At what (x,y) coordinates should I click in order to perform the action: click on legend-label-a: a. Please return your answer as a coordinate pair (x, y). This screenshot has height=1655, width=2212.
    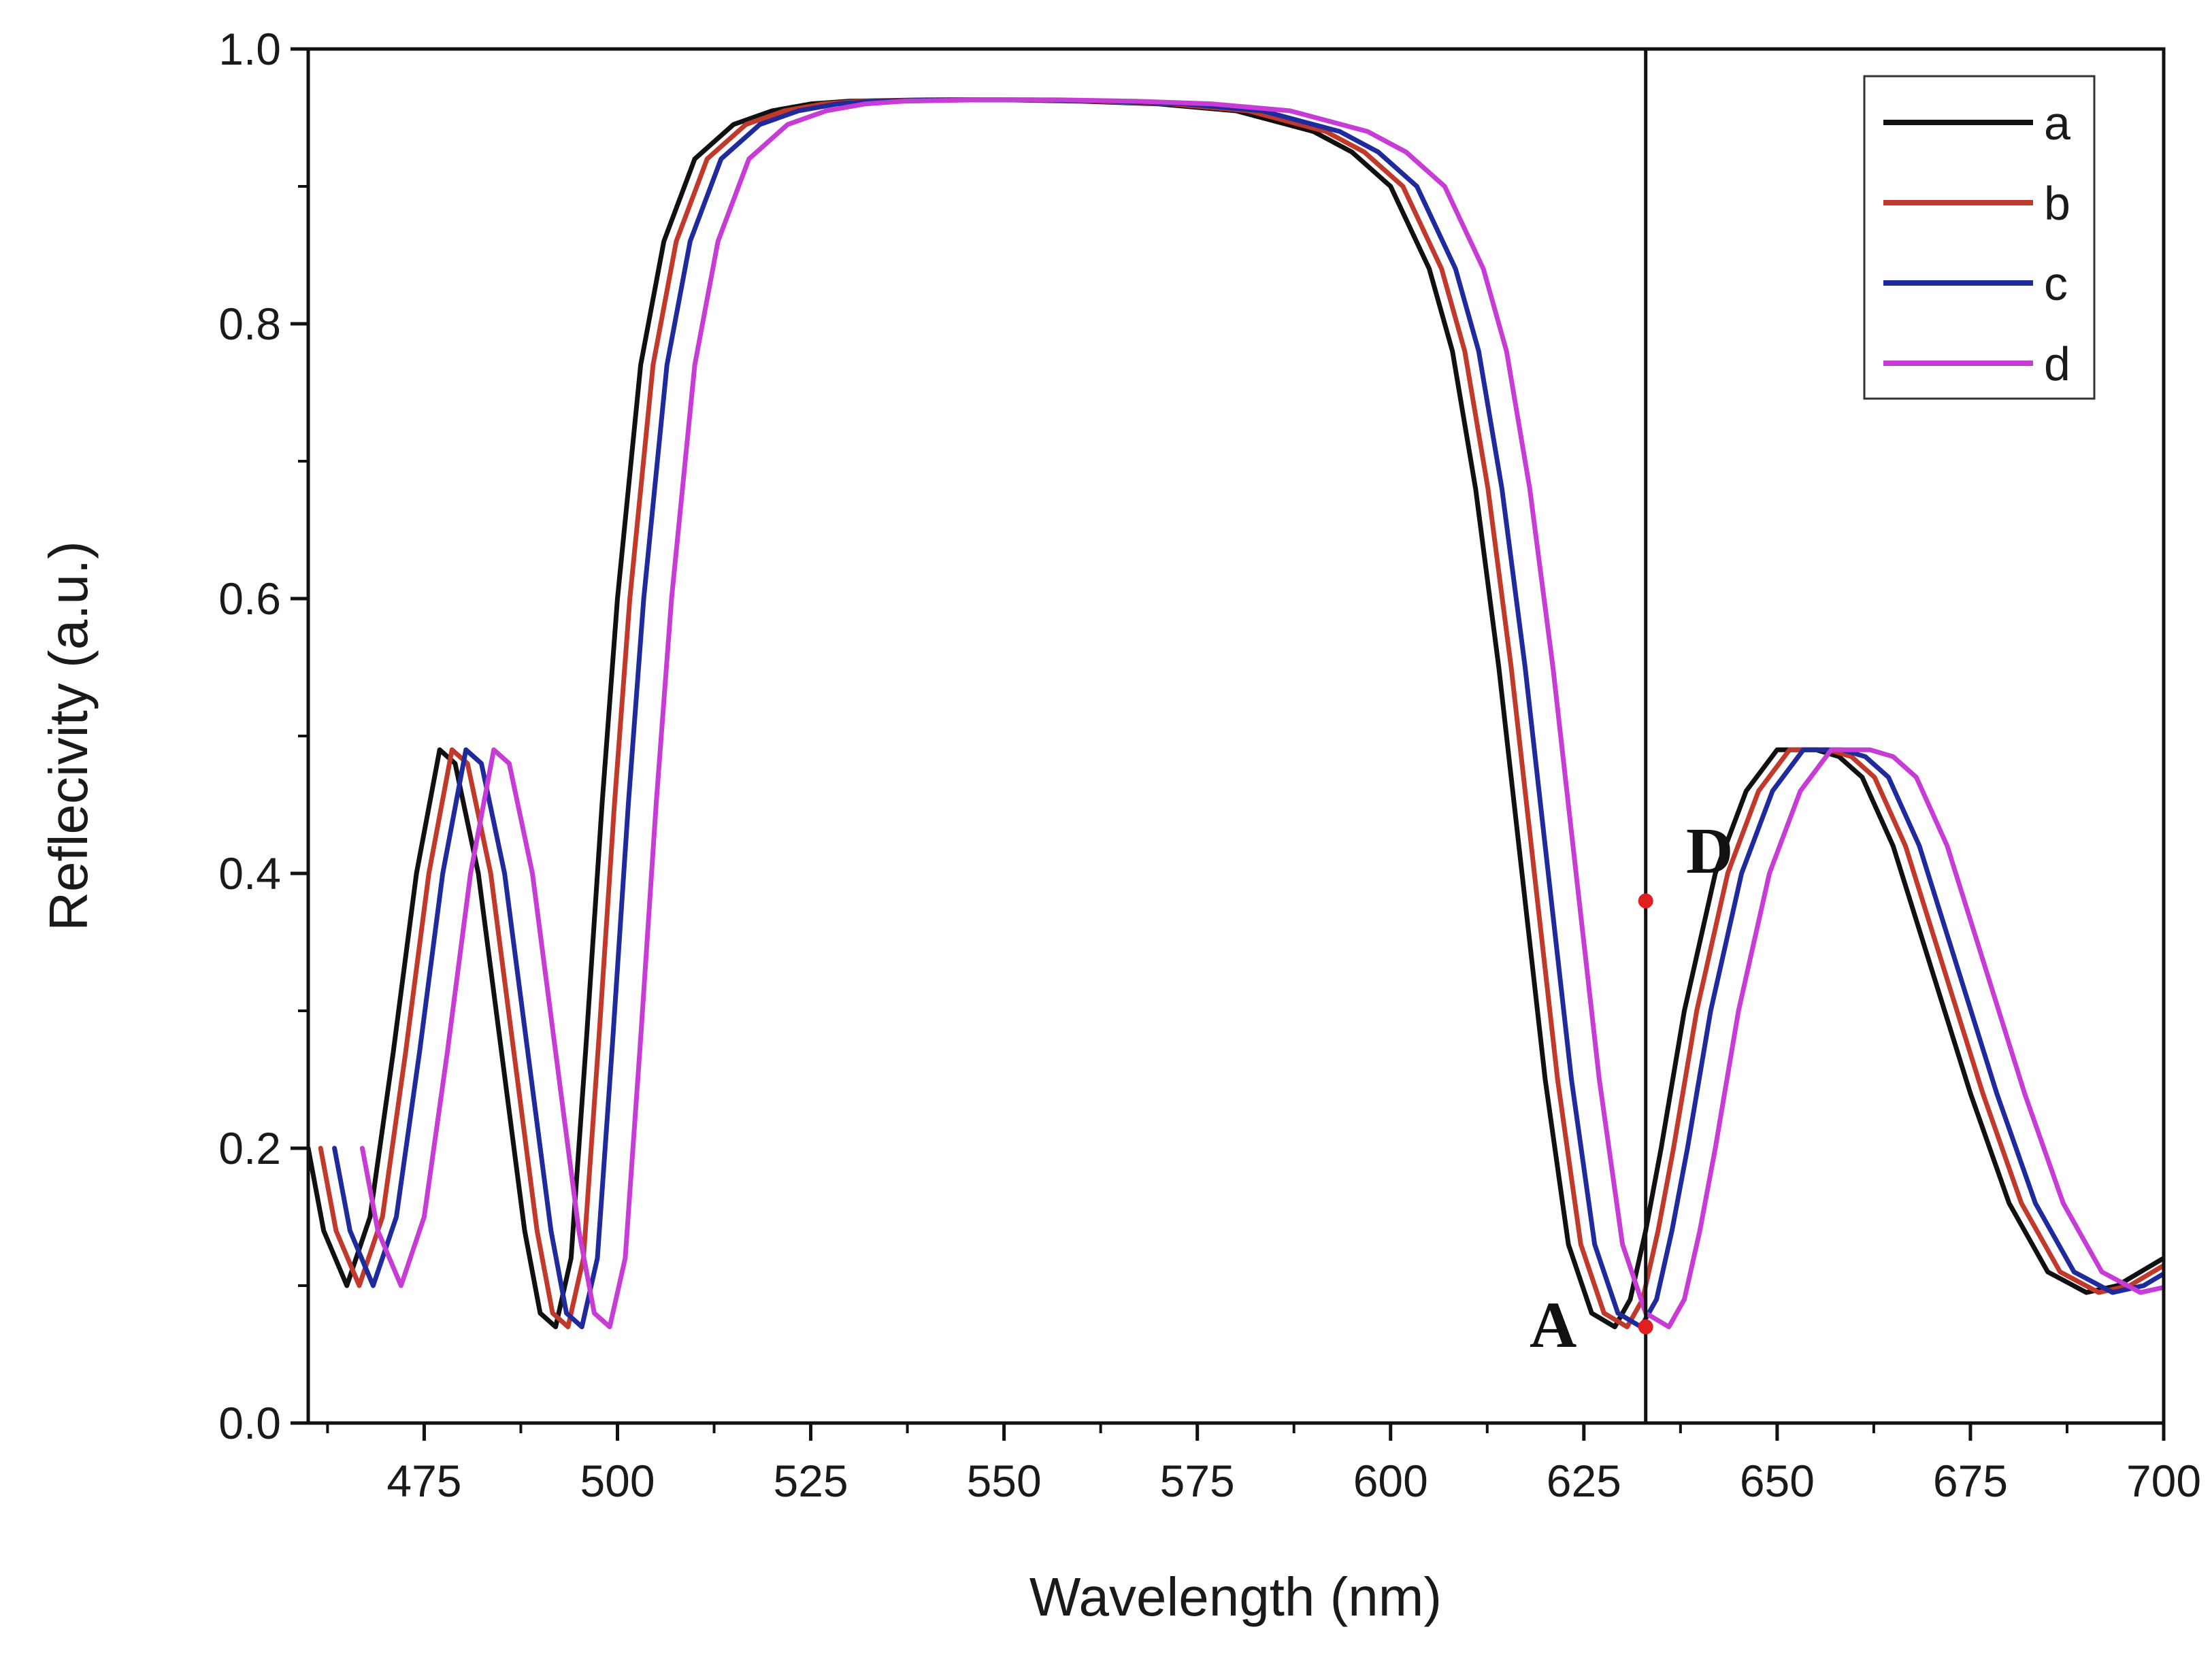
    Looking at the image, I should click on (2057, 123).